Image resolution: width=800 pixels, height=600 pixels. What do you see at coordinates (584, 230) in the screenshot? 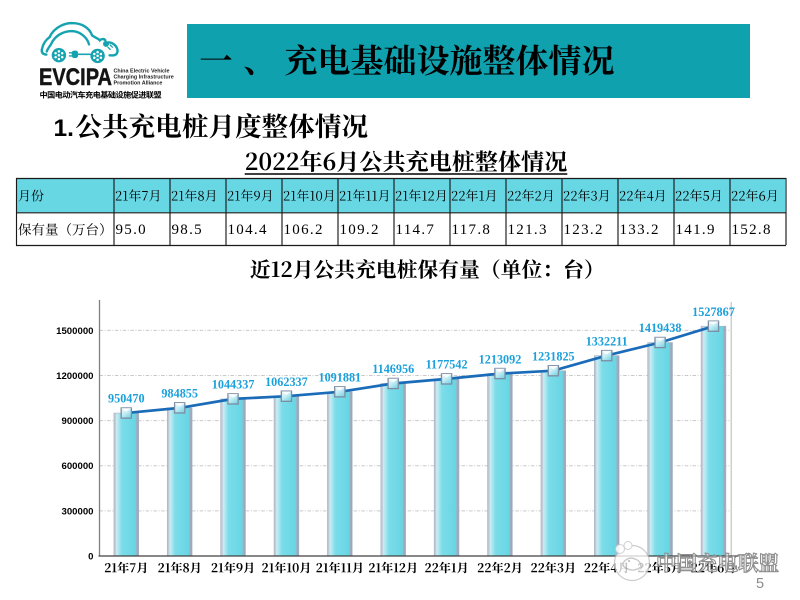
I see `svg-text: 123.2` at bounding box center [584, 230].